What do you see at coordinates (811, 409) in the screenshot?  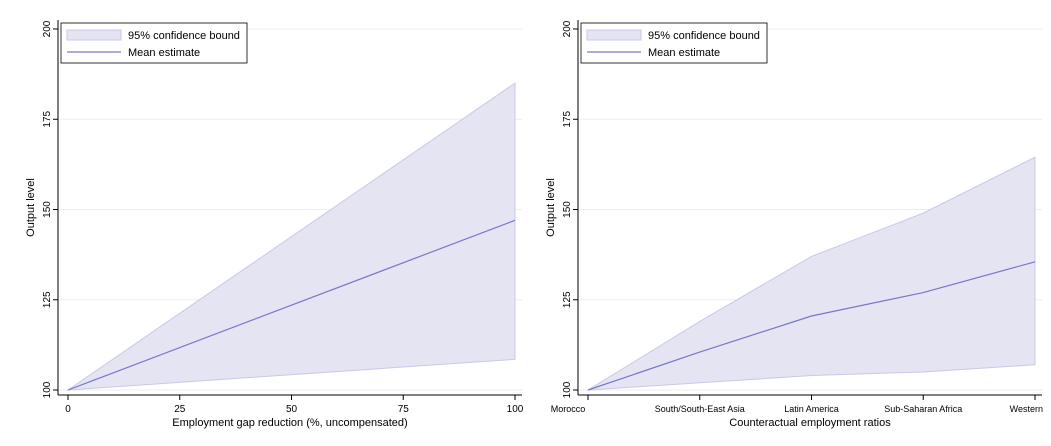 I see `x-tick-label: Latin America` at bounding box center [811, 409].